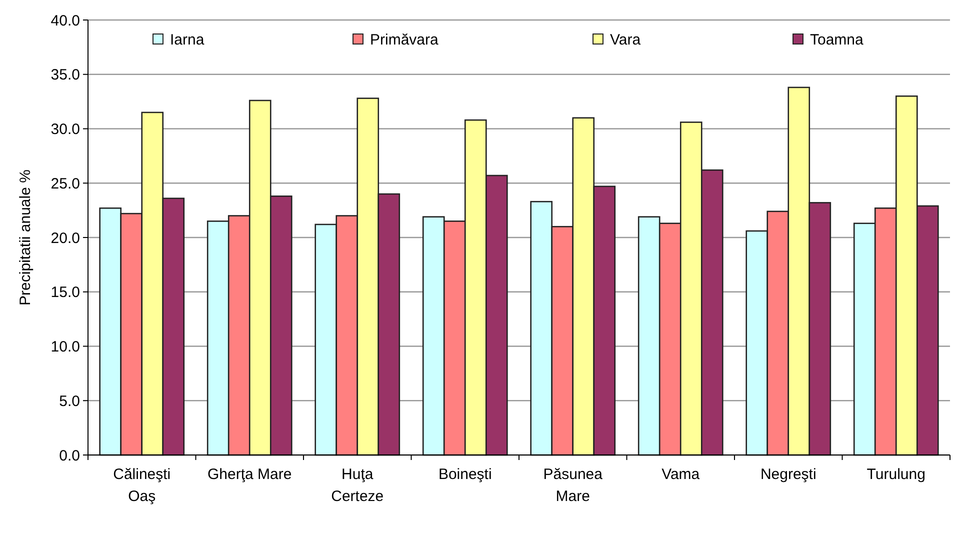 The width and height of the screenshot is (971, 535). I want to click on y-tick-label: 10.0, so click(65, 347).